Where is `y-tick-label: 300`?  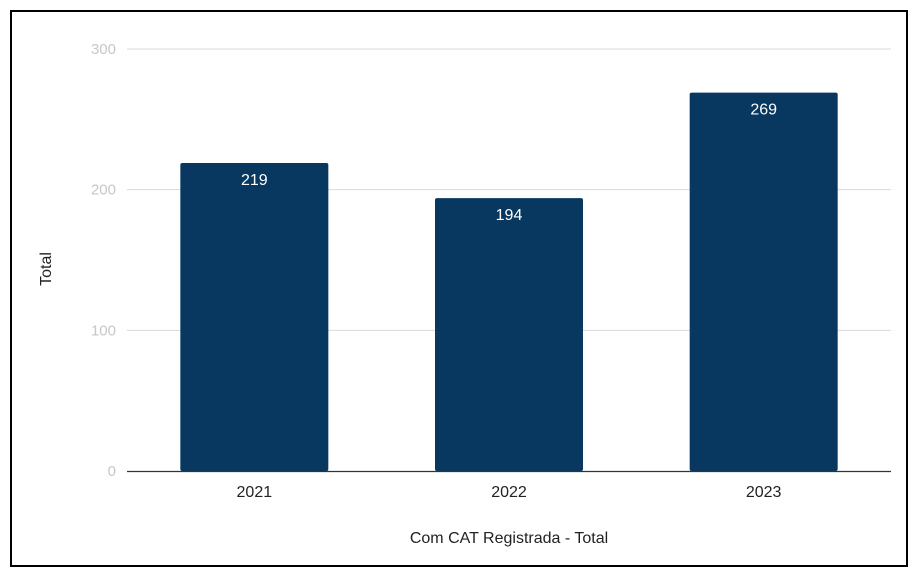
y-tick-label: 300 is located at coordinates (103, 49).